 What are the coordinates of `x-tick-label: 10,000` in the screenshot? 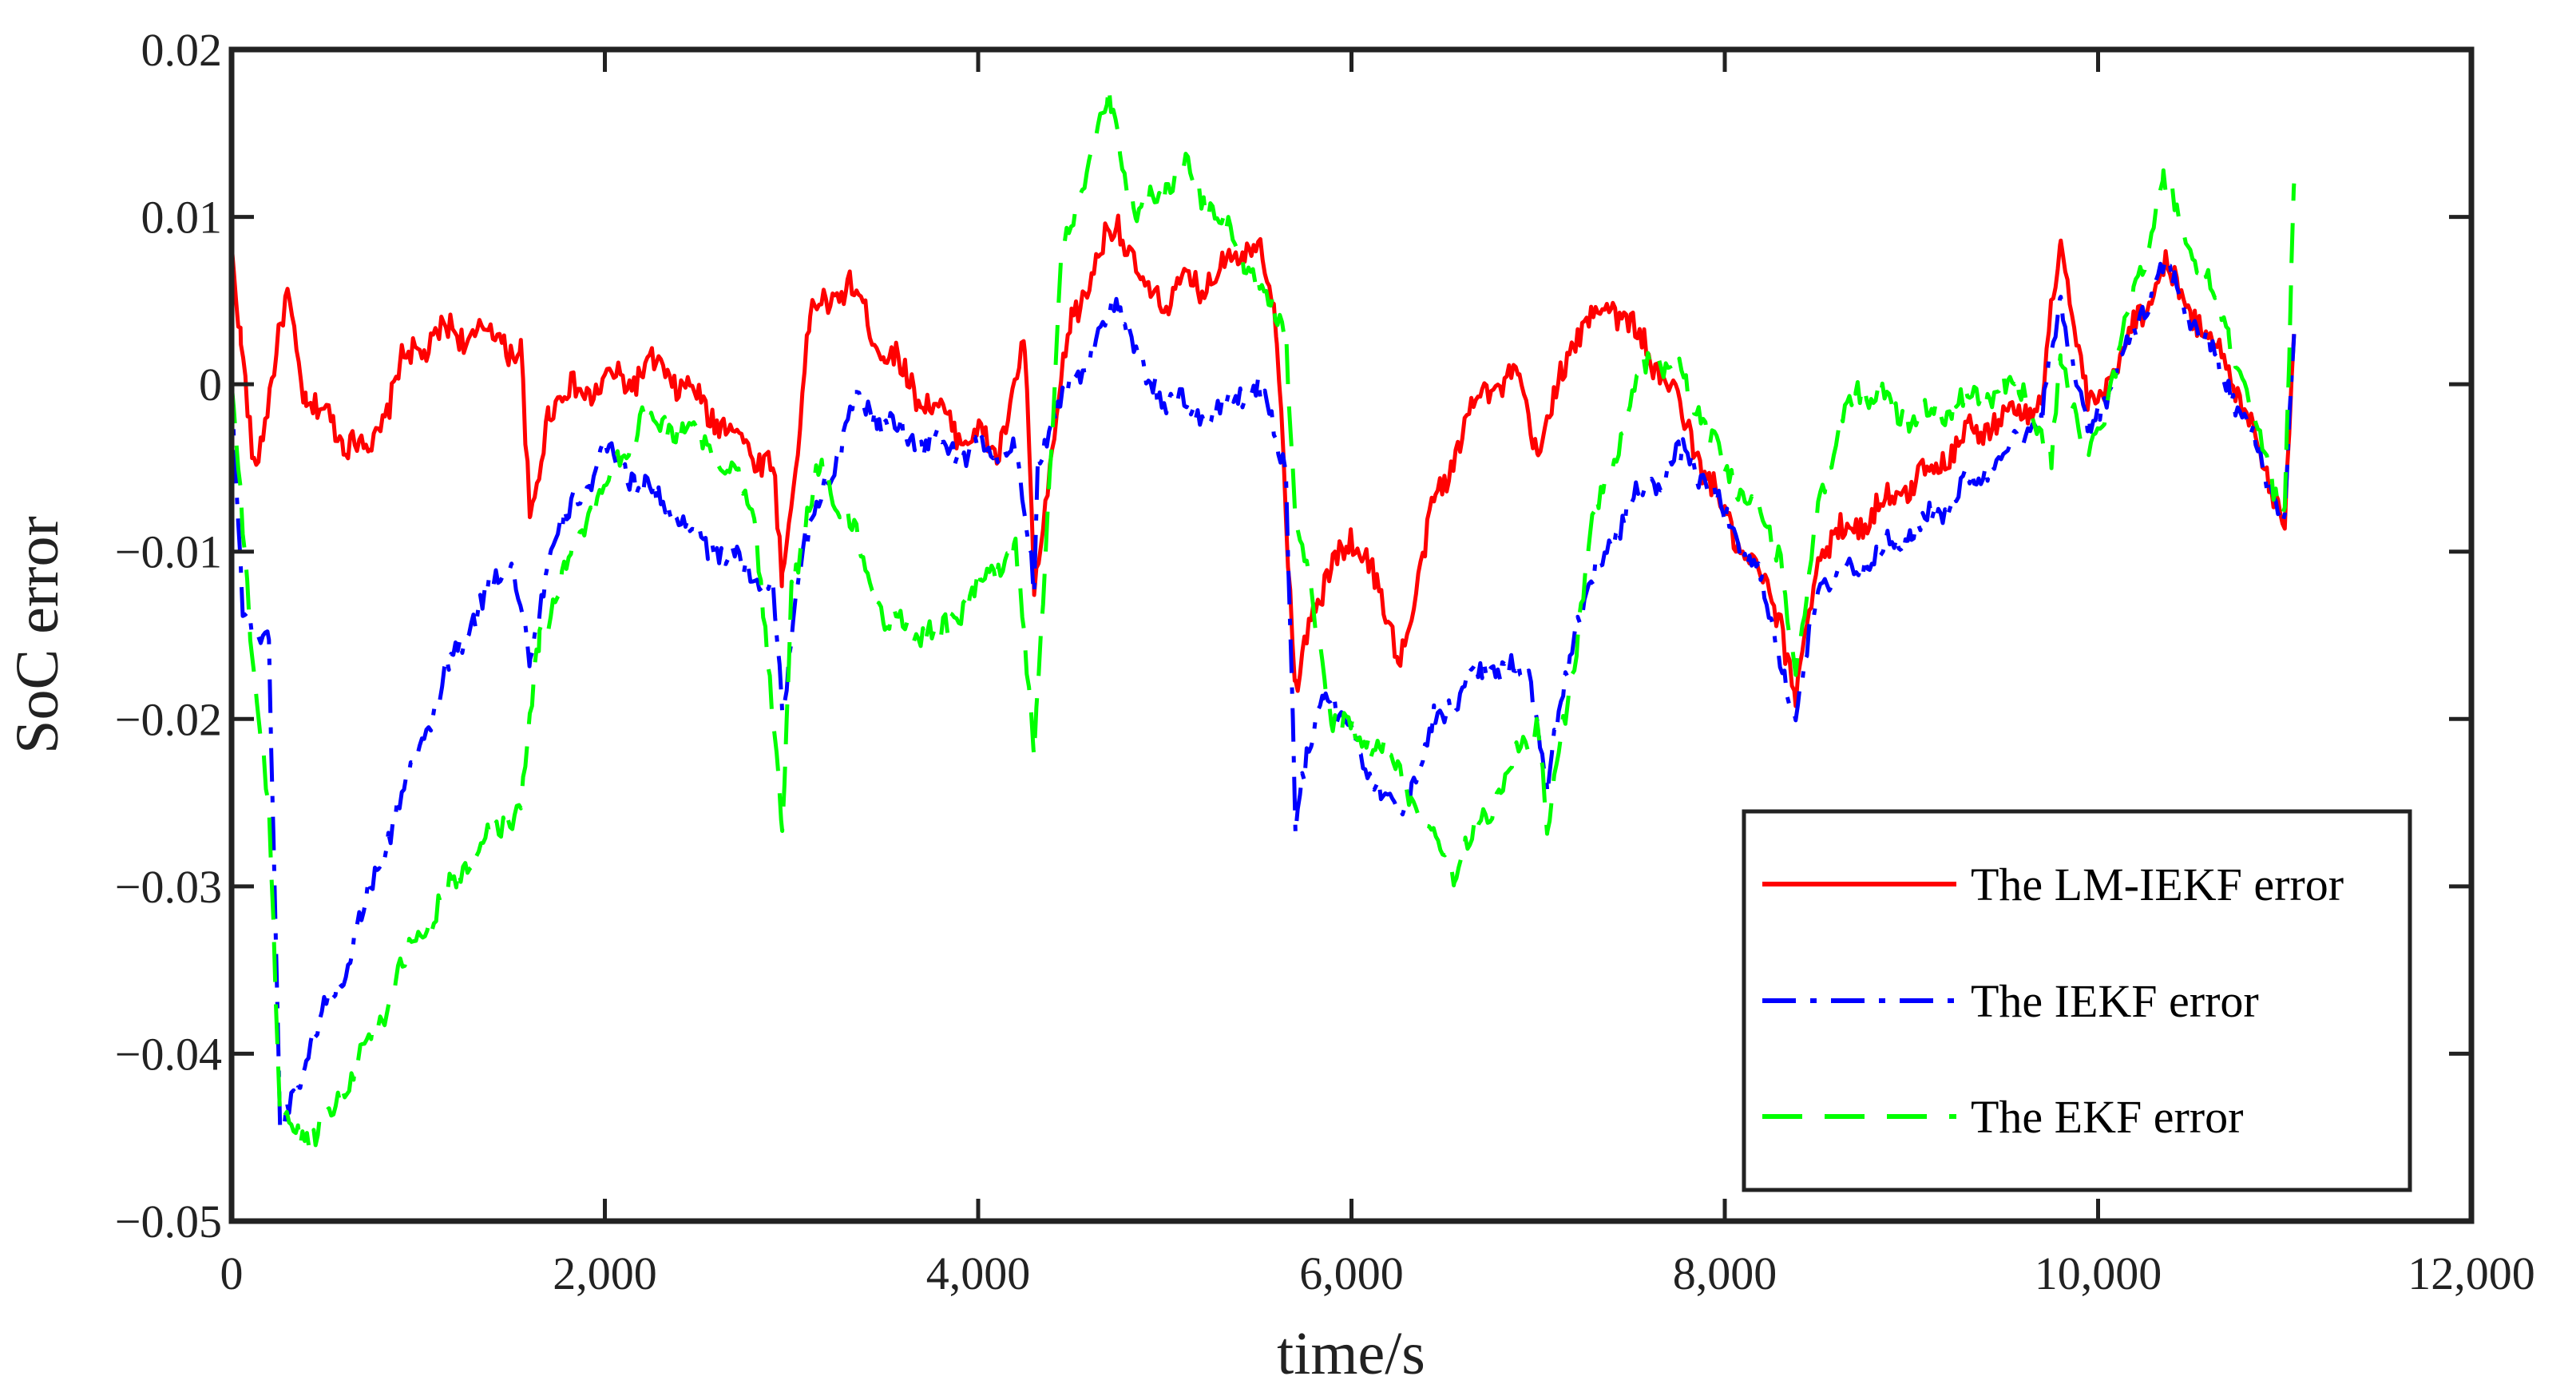 It's located at (2098, 1273).